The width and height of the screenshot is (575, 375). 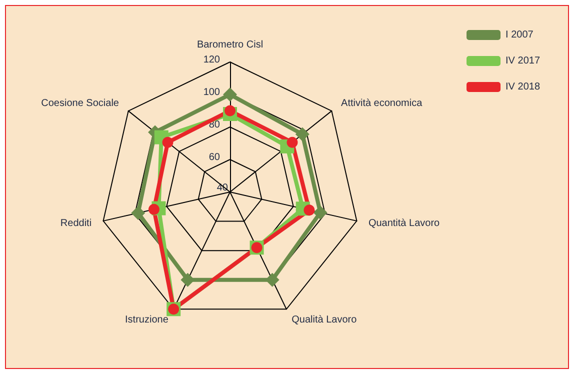 I want to click on spoke-label: Istruzione, so click(x=147, y=320).